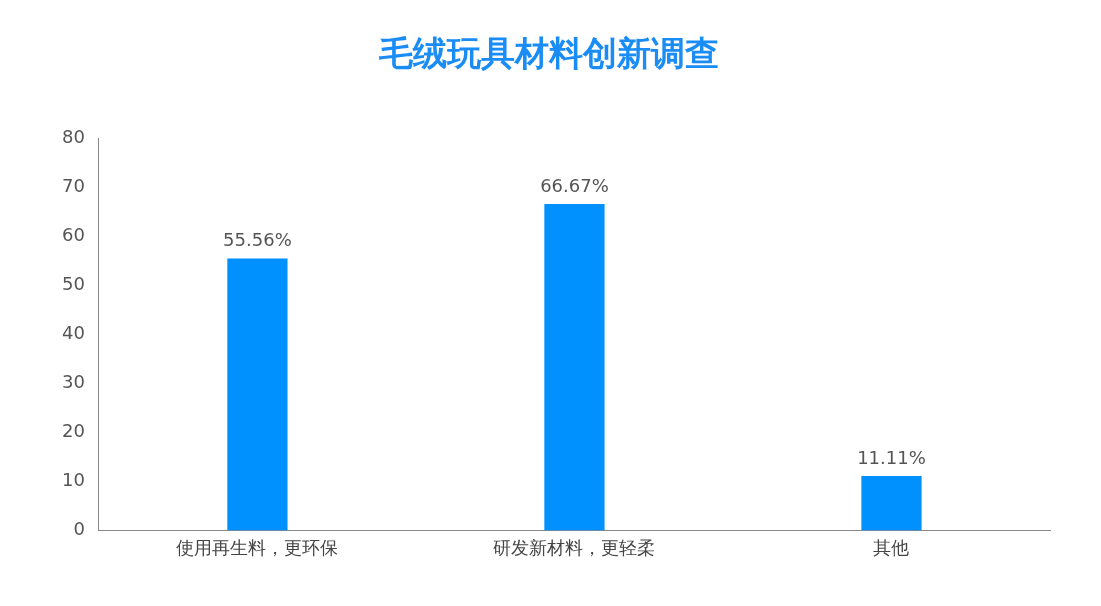 The image size is (1101, 606). I want to click on y-tick-label: 40, so click(73, 333).